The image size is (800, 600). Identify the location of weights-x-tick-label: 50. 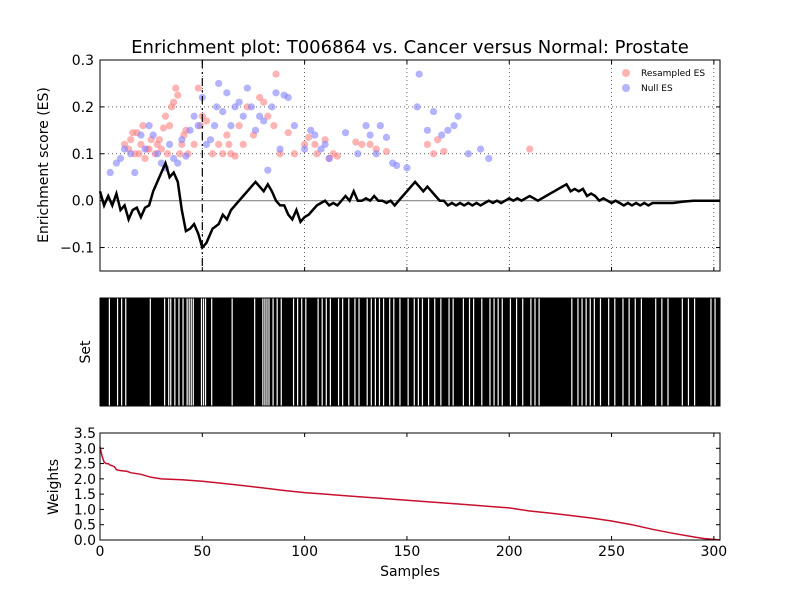
(202, 552).